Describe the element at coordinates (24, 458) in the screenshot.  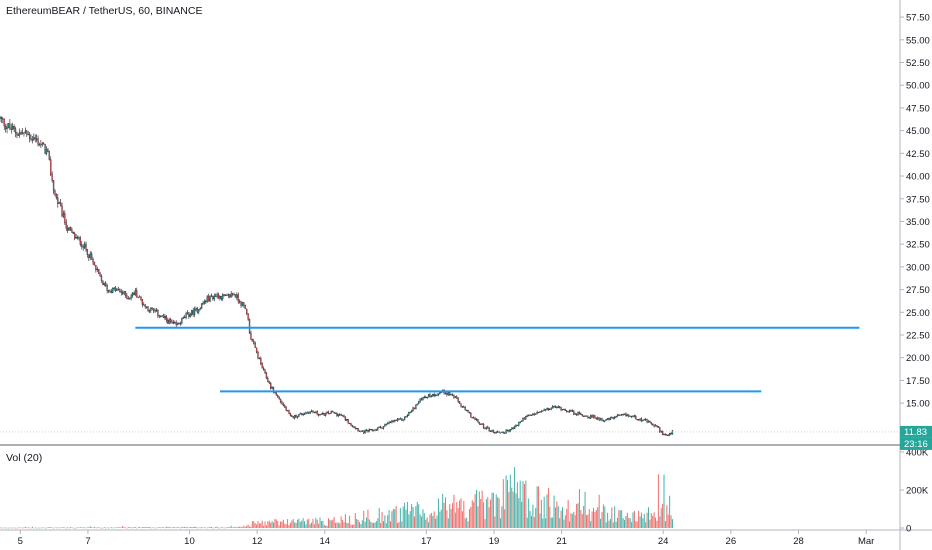
I see `volume-indicator-title: Vol (20)` at that location.